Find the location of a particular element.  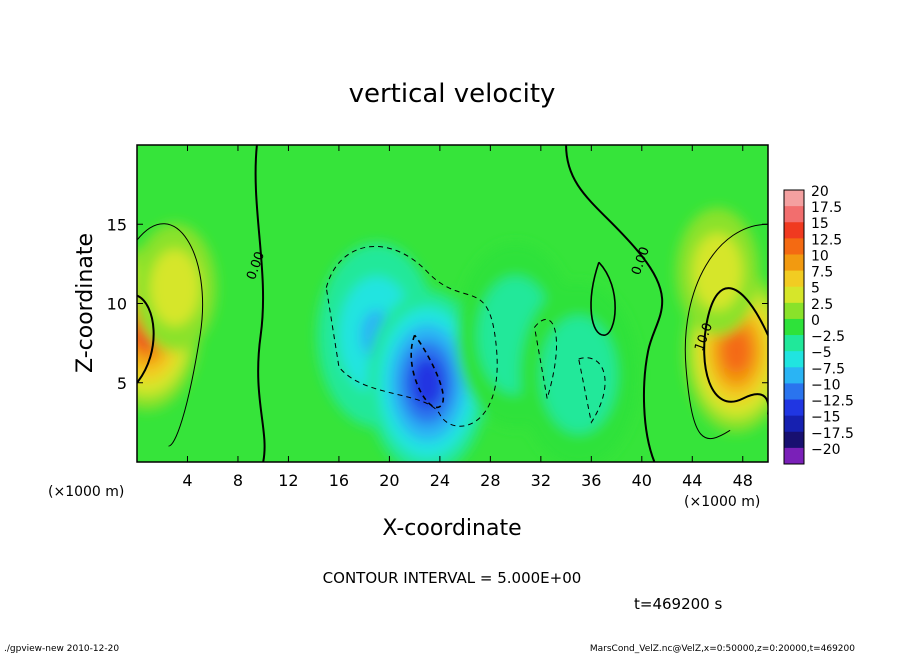

x-units-right: (×1000 m) is located at coordinates (722, 502).